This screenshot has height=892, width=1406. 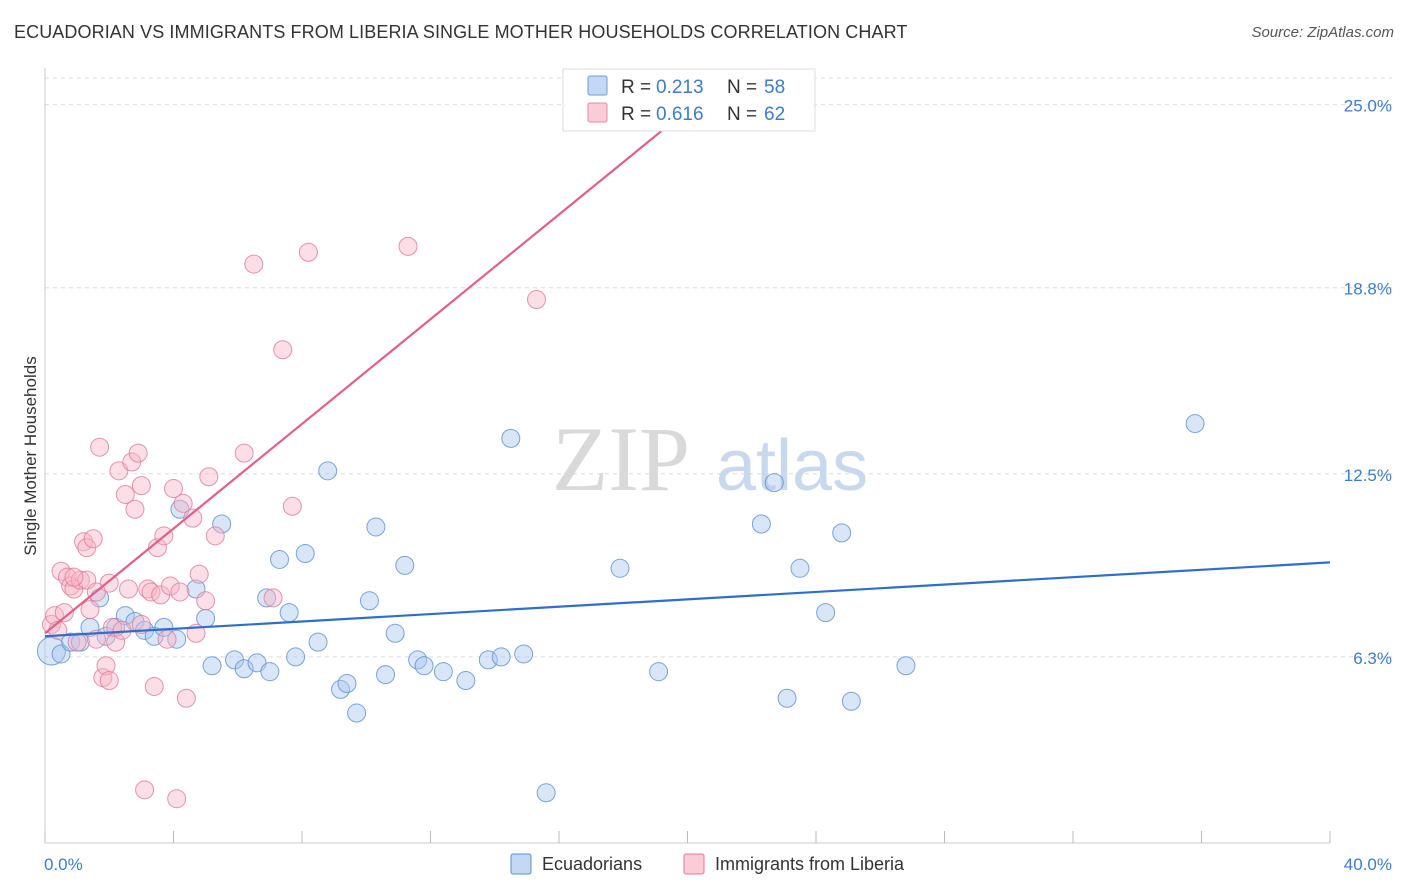 I want to click on y-tick-label-1: 12.5%, so click(x=1368, y=475).